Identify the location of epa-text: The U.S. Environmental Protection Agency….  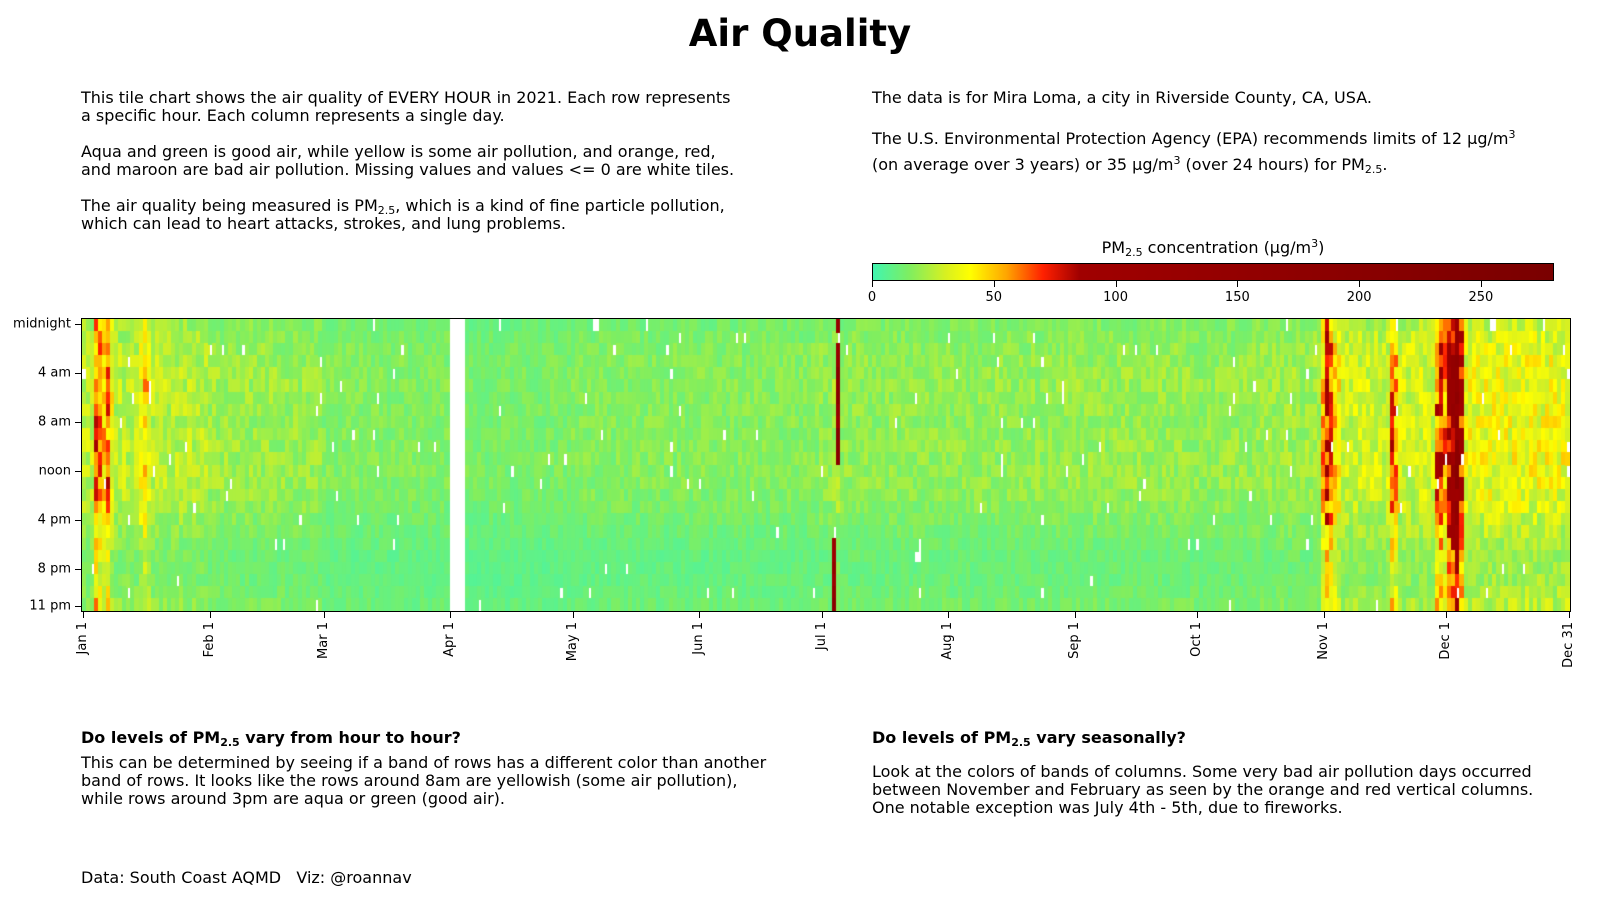
(1193, 152).